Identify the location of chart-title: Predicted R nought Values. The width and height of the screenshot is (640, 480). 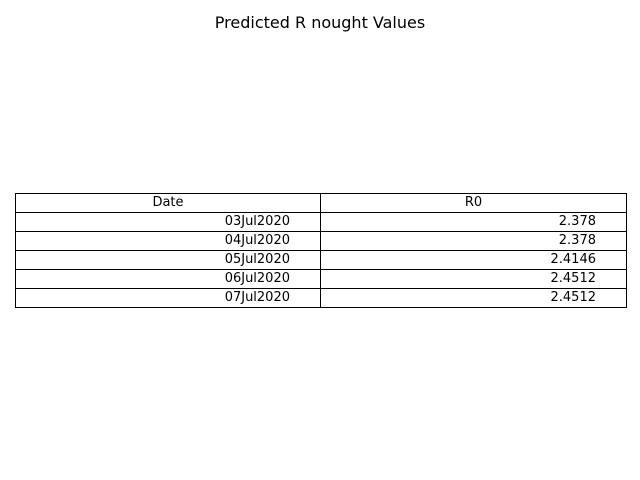
(320, 22).